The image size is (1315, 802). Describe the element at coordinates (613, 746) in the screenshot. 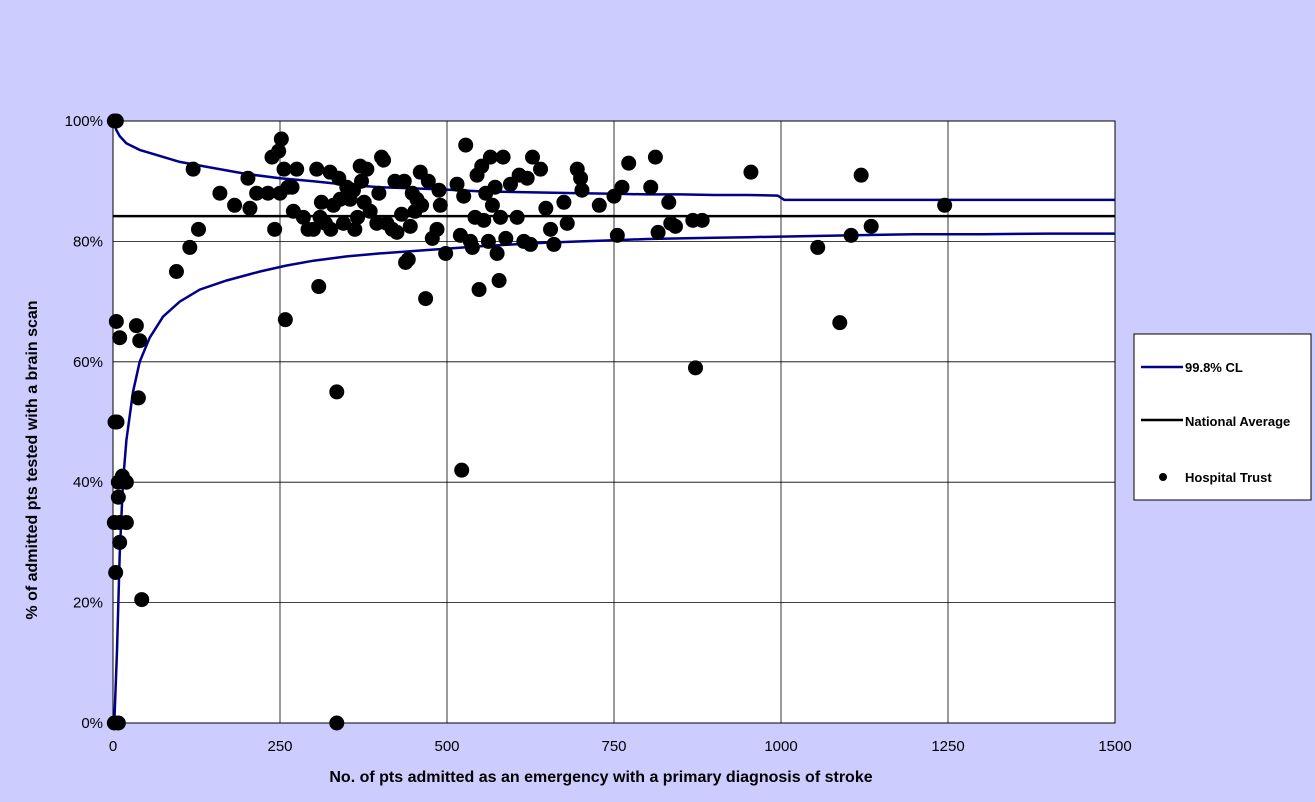

I see `x-tick-label: 750` at that location.